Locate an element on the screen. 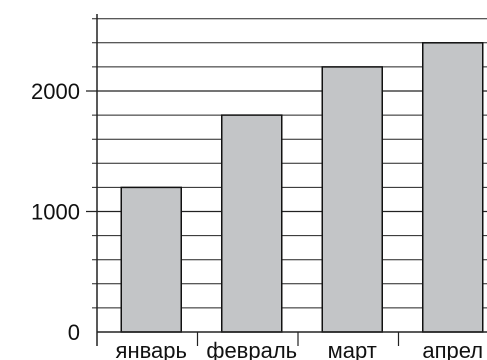 The height and width of the screenshot is (360, 487). y-tick-labels: 0 1000 2000 is located at coordinates (55, 212).